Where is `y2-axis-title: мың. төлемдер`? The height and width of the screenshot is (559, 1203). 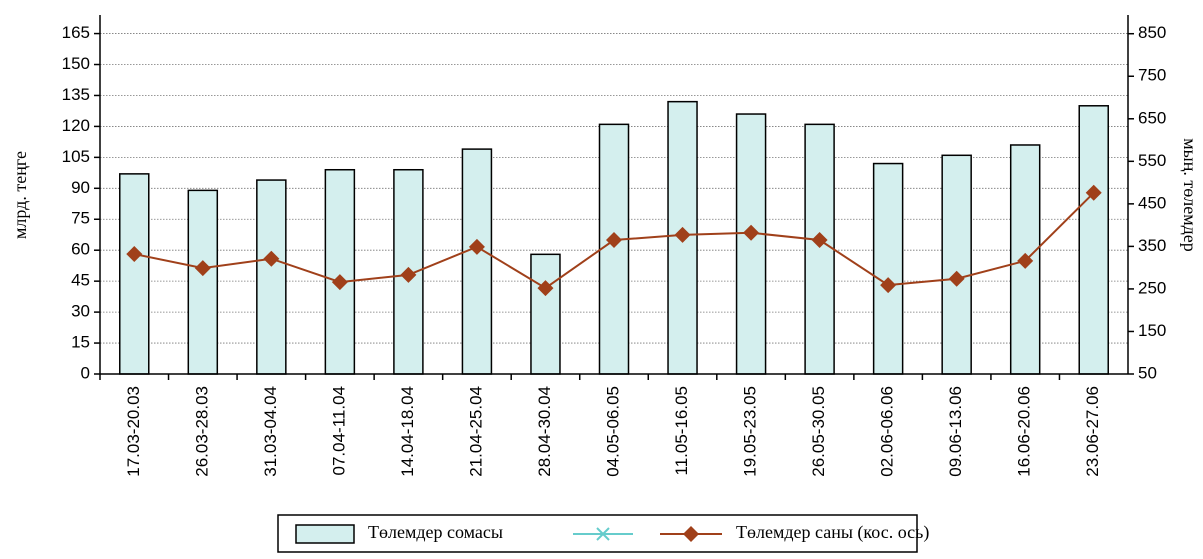
y2-axis-title: мың. төлемдер is located at coordinates (1190, 195).